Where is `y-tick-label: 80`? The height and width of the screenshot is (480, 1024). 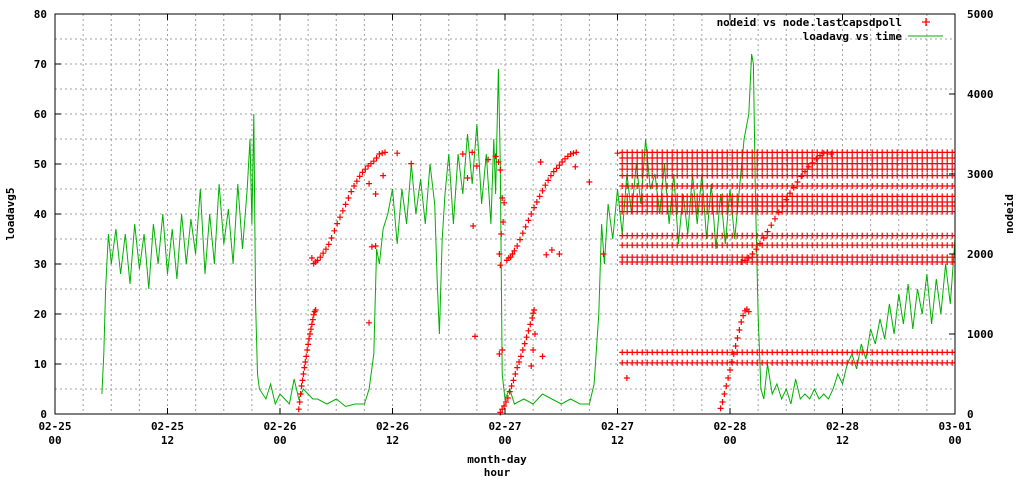
y-tick-label: 80 is located at coordinates (40, 14).